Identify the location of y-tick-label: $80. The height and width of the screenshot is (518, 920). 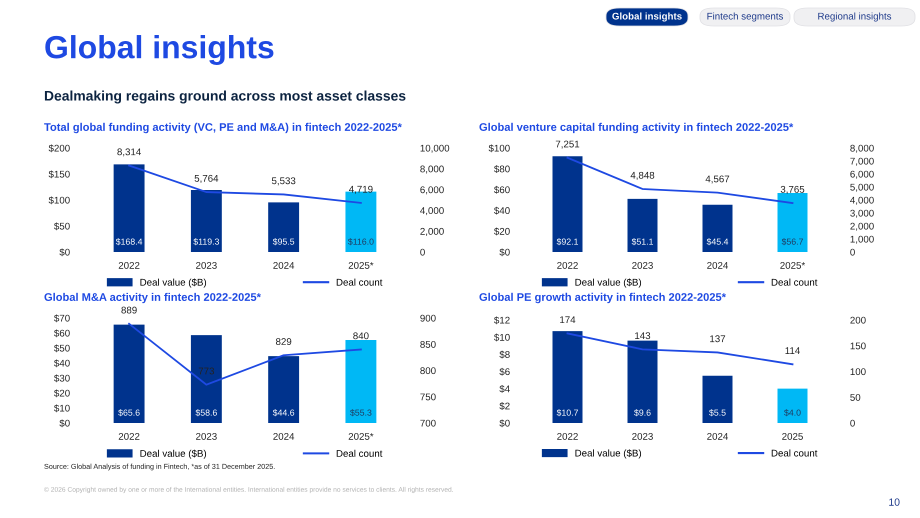
(502, 169).